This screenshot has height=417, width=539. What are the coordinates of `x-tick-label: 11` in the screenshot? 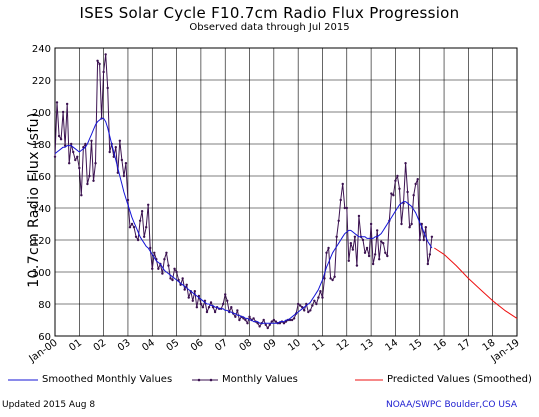 It's located at (318, 345).